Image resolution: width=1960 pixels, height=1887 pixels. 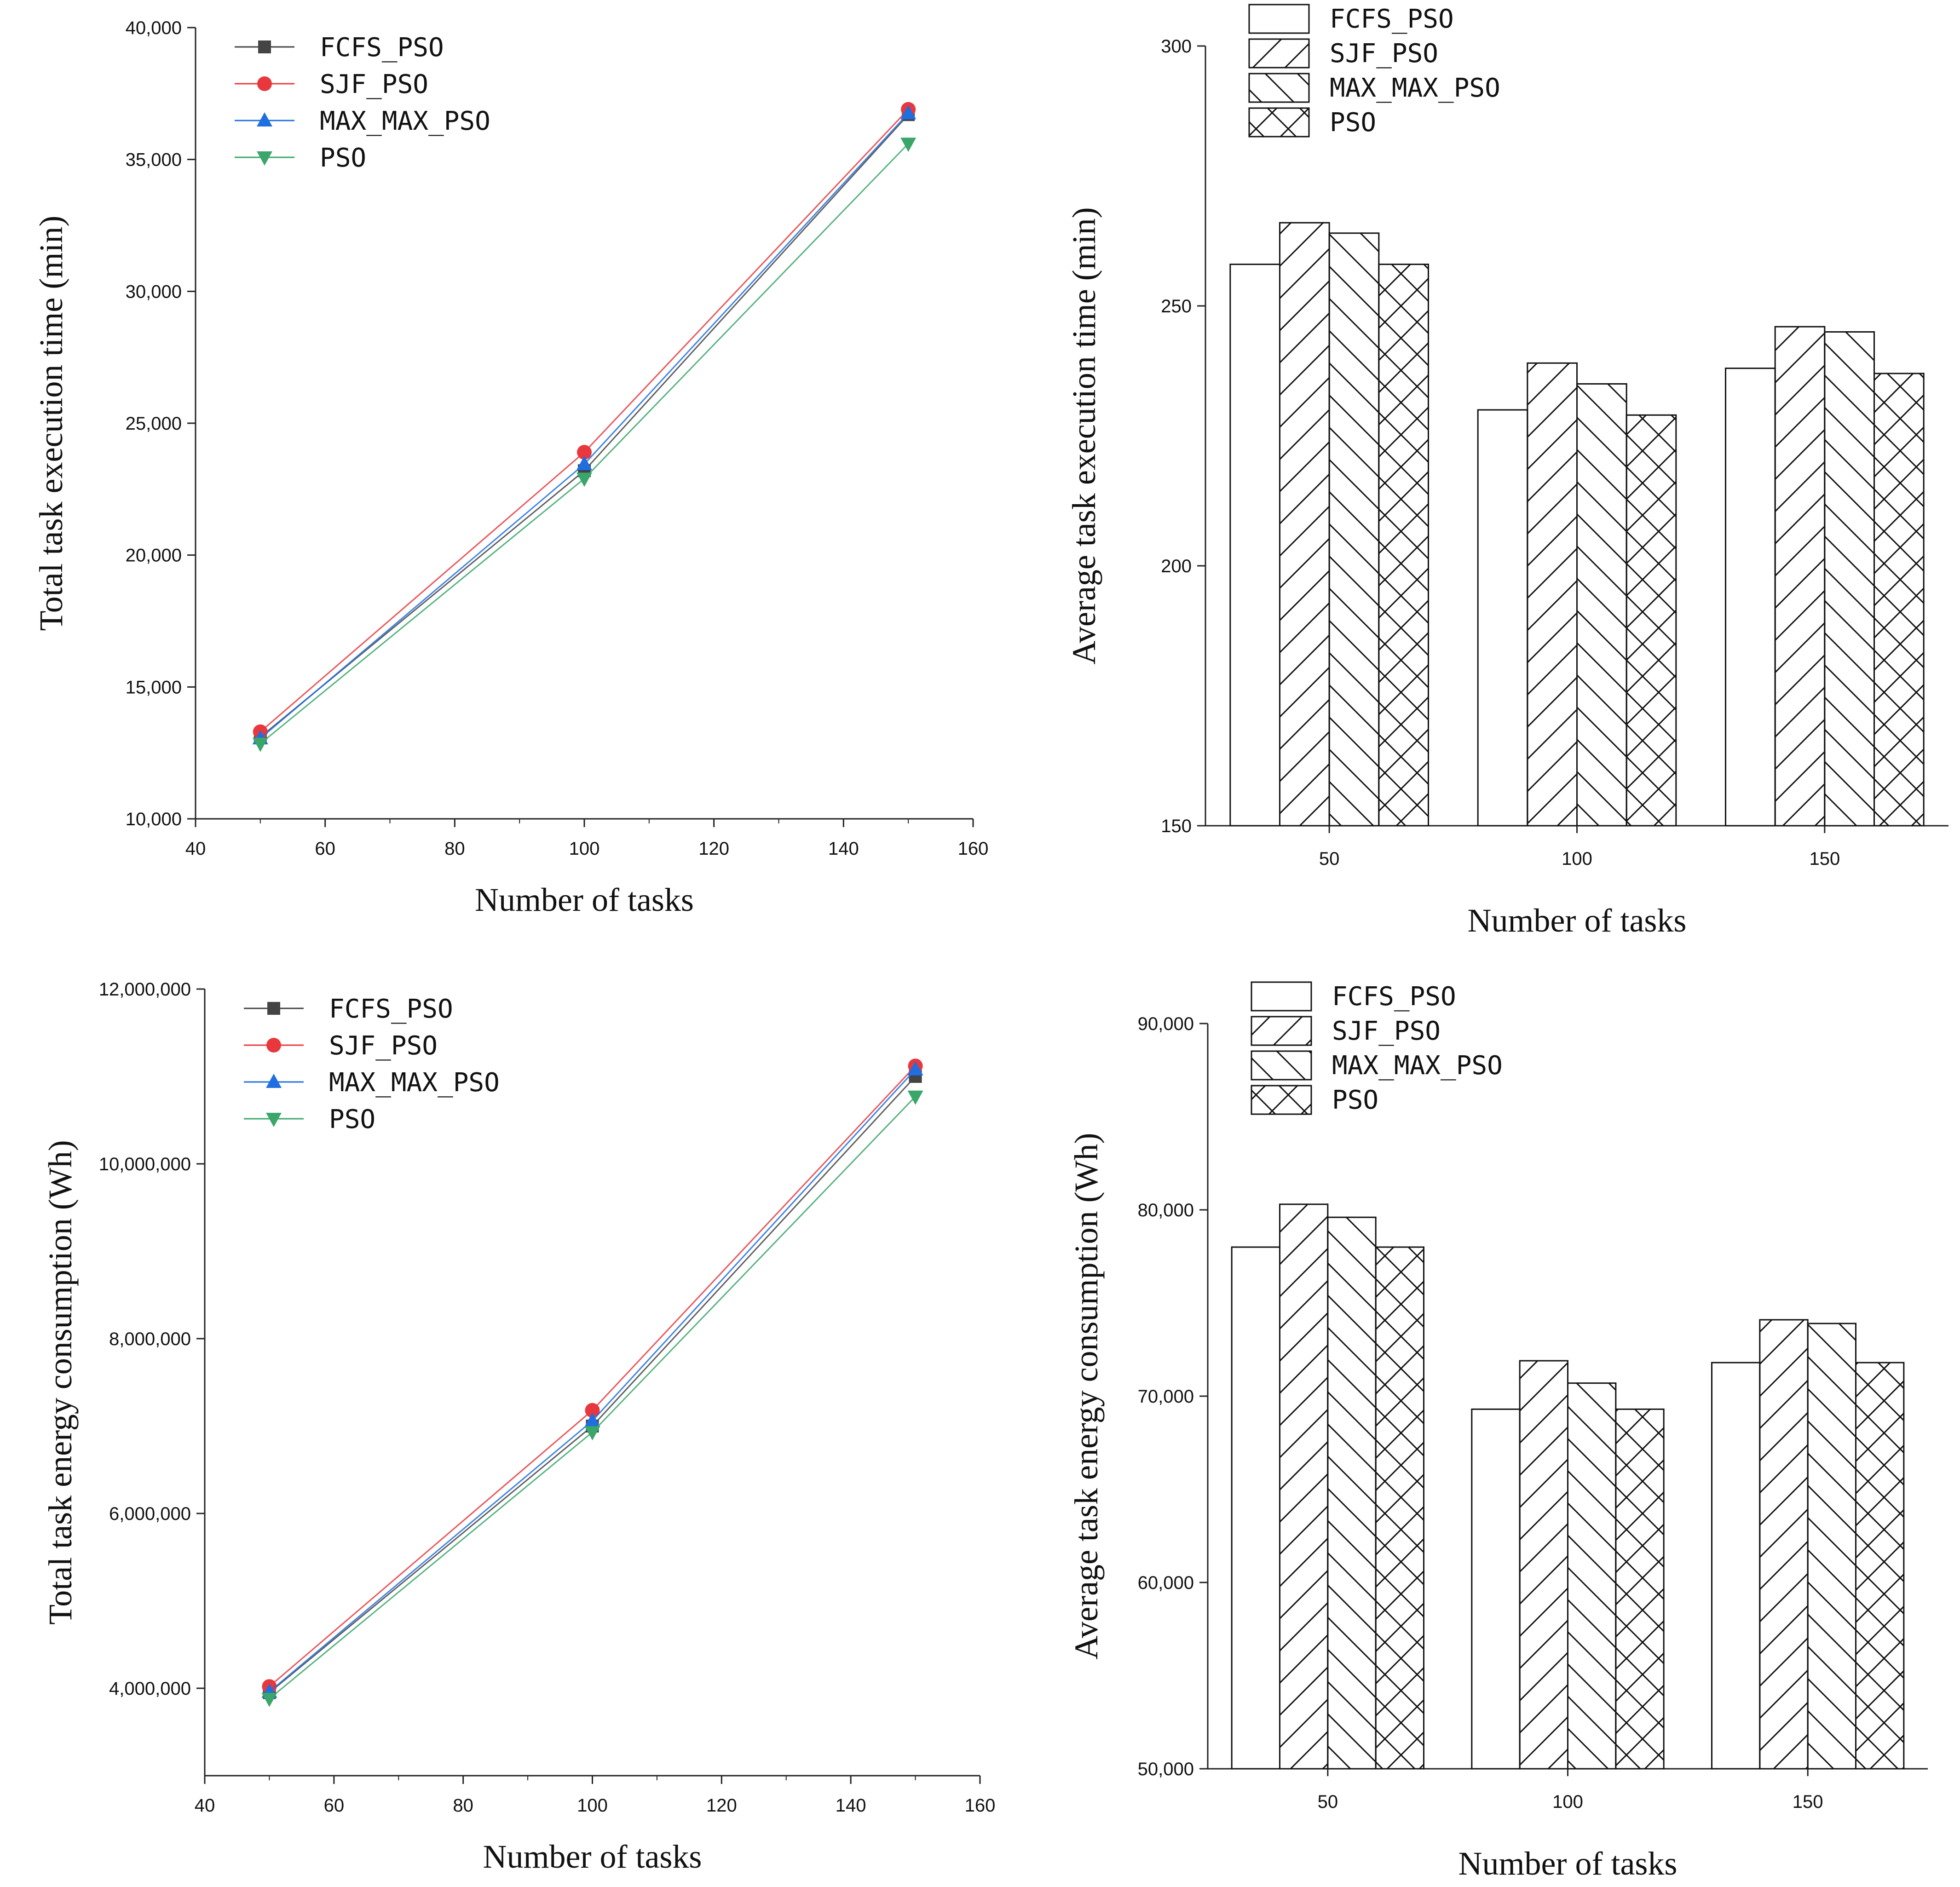 What do you see at coordinates (1176, 306) in the screenshot?
I see `y-tick-label: 250` at bounding box center [1176, 306].